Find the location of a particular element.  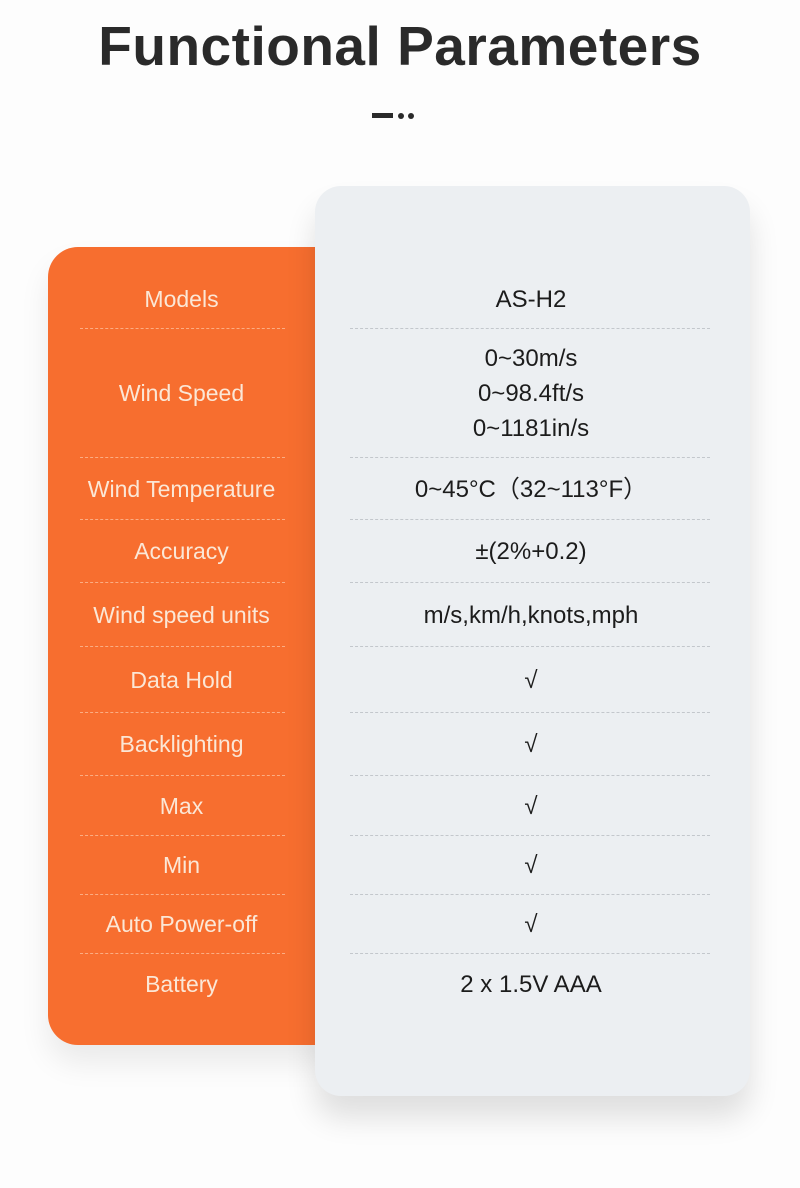

spec-value: 0~30m/s 0~98.4ft/s 0~1181in/s is located at coordinates (531, 393).